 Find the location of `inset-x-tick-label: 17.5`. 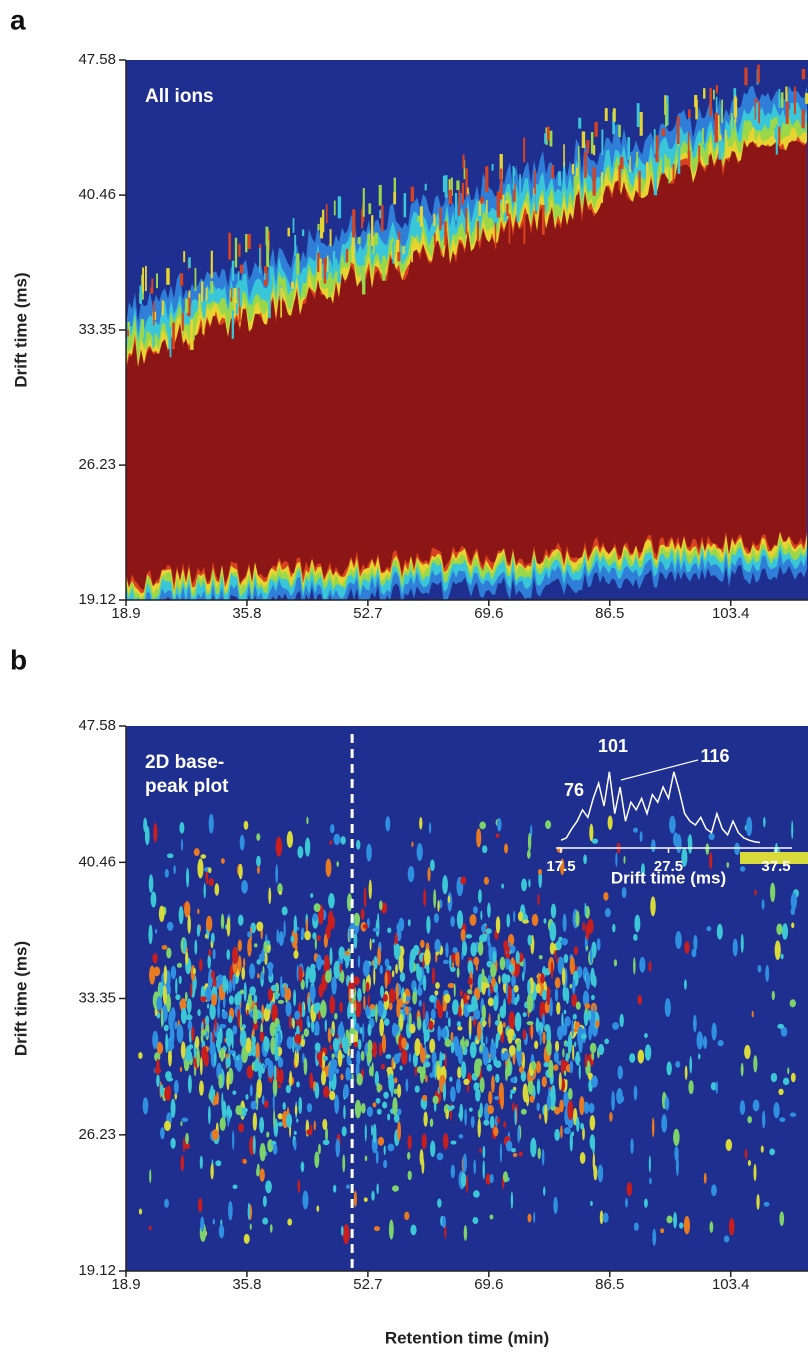

inset-x-tick-label: 17.5 is located at coordinates (560, 866).